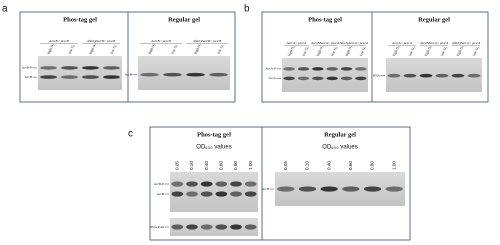 Image resolution: width=500 pixels, height=245 pixels. Describe the element at coordinates (270, 69) in the screenshot. I see `row-label: ArcA-P` at that location.